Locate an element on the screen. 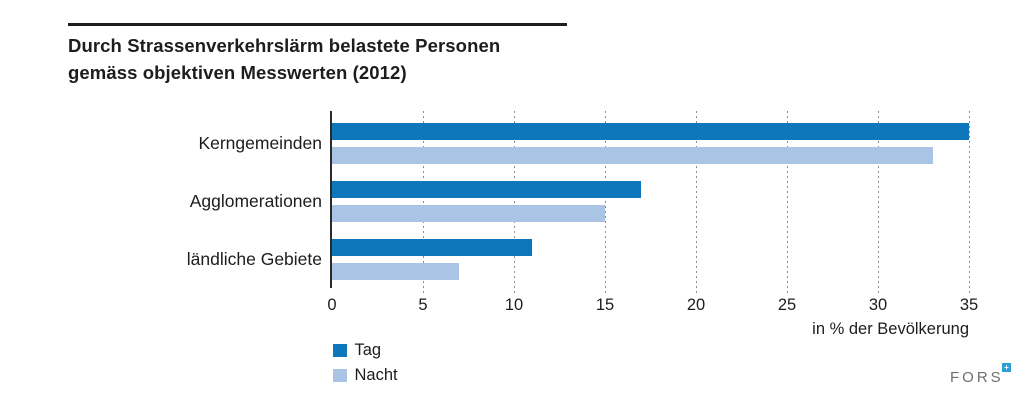 The height and width of the screenshot is (406, 1035). x-tick-label-20: 20 is located at coordinates (696, 305).